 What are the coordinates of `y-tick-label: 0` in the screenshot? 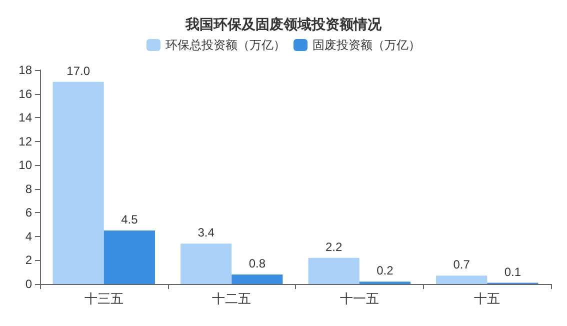 It's located at (28, 284).